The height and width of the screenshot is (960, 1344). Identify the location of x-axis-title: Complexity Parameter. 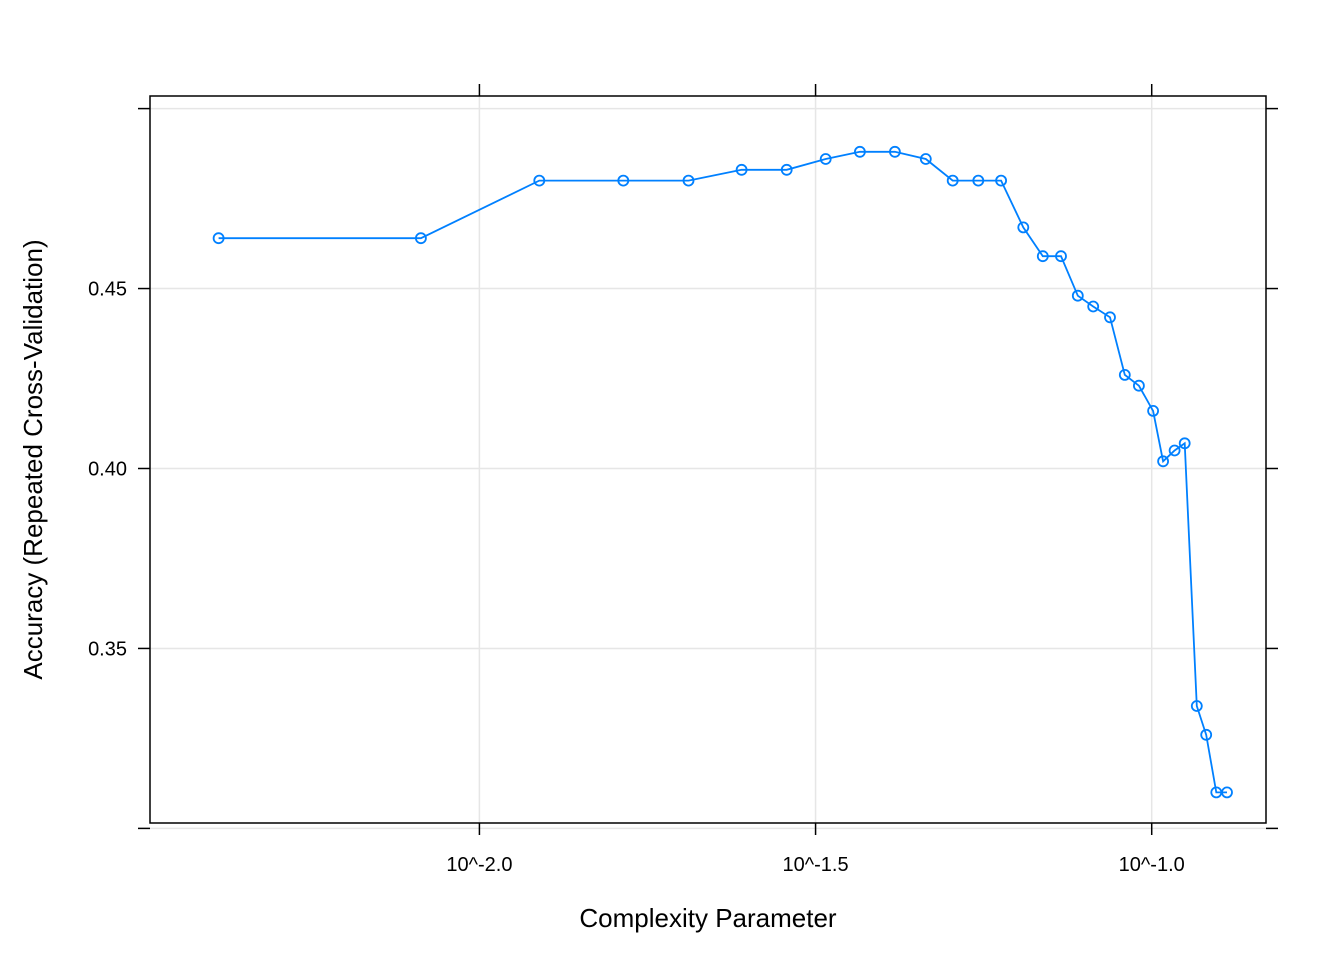
(708, 918).